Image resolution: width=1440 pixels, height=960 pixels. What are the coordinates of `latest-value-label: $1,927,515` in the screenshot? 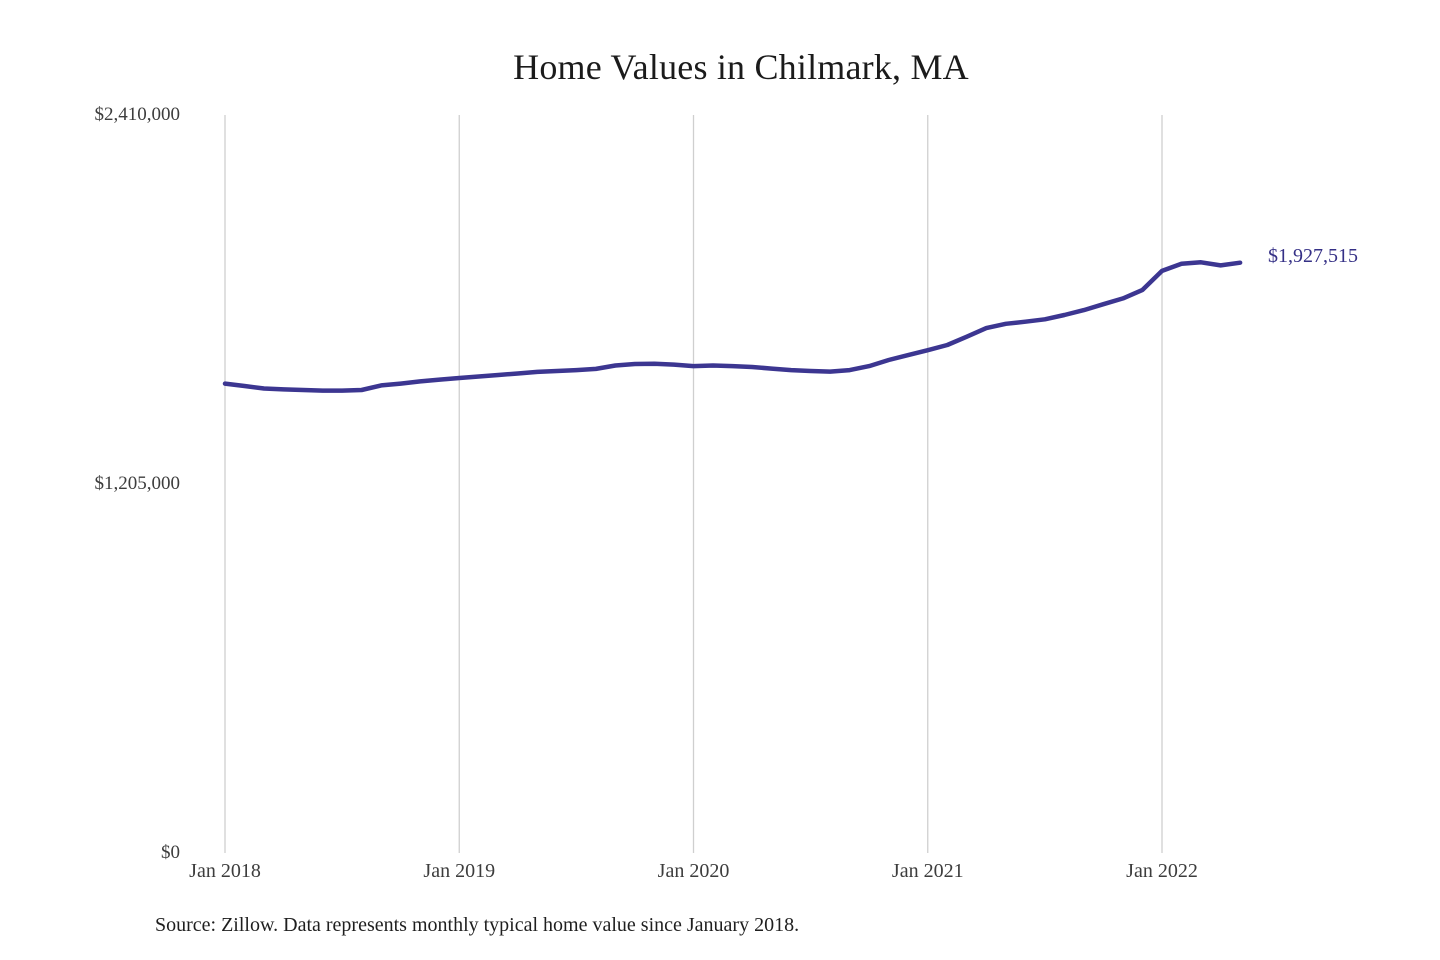 It's located at (1313, 256).